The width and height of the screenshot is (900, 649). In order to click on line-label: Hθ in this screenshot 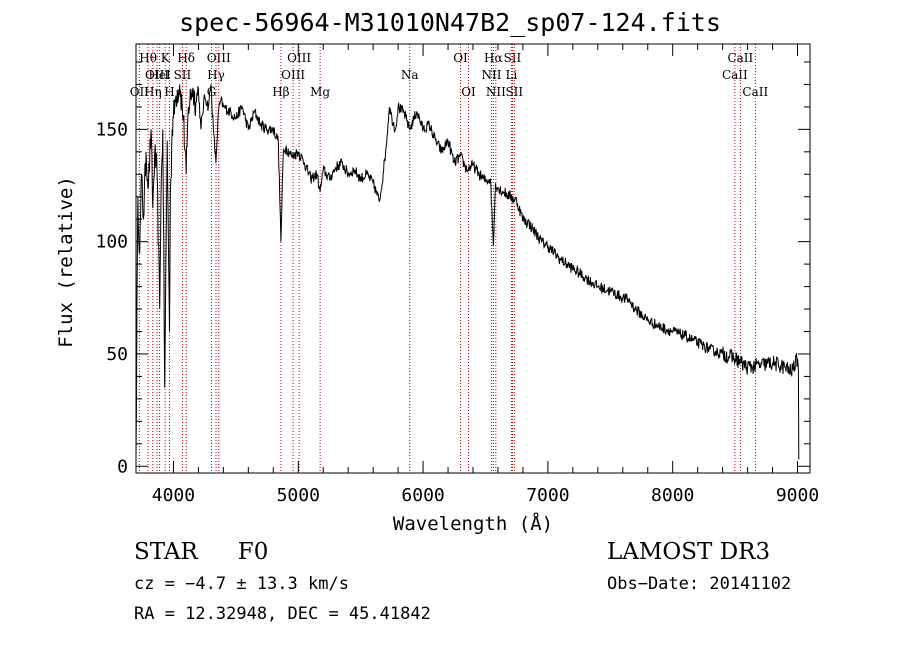, I will do `click(148, 58)`.